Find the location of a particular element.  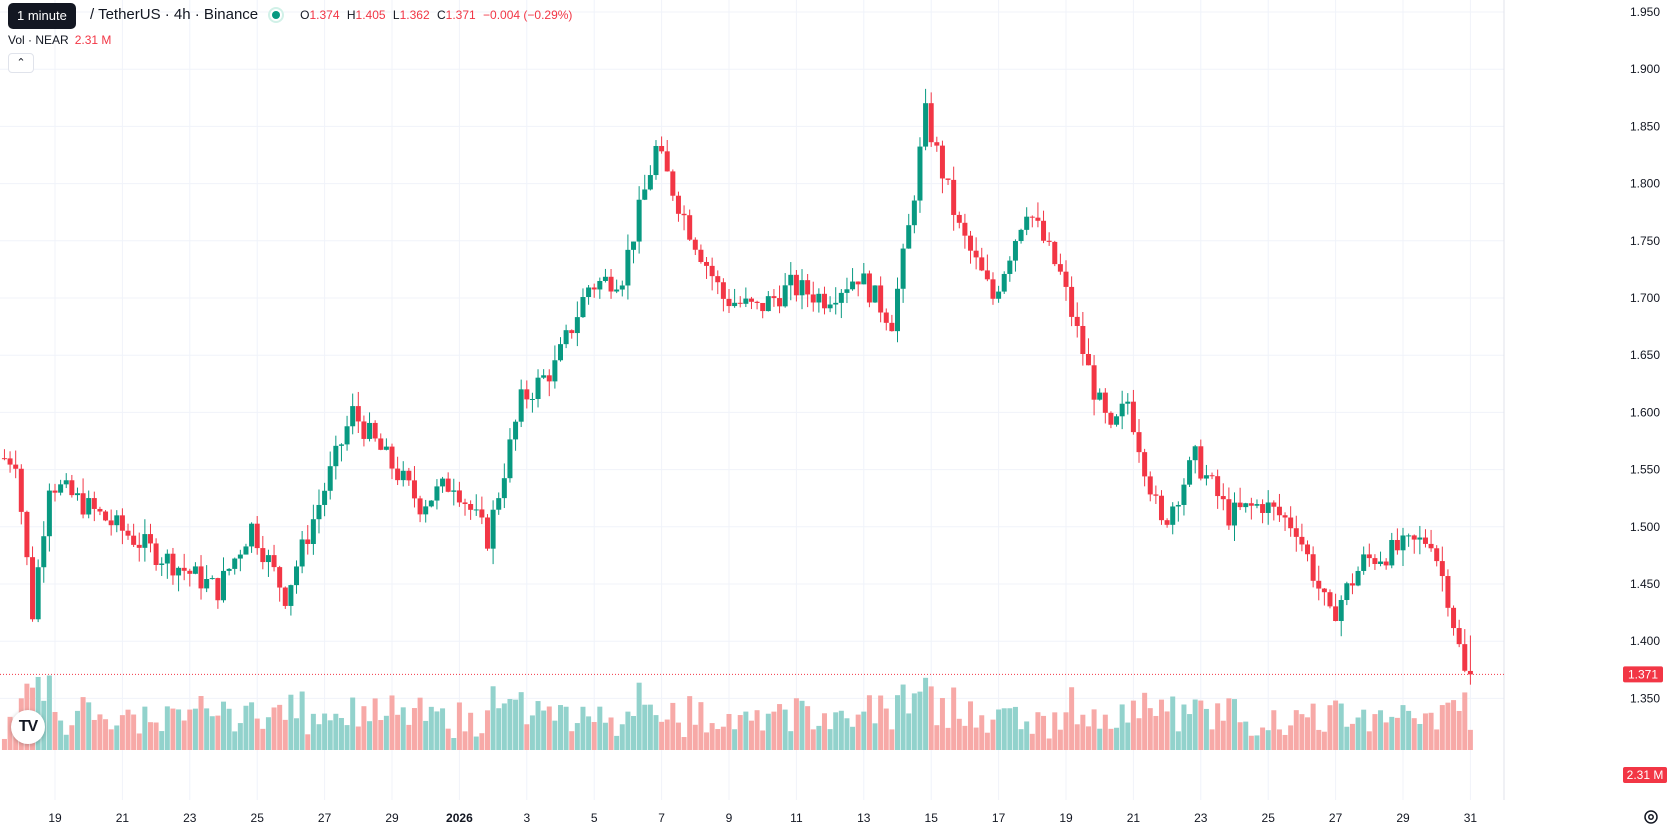

settings-gear-icon is located at coordinates (1651, 817).